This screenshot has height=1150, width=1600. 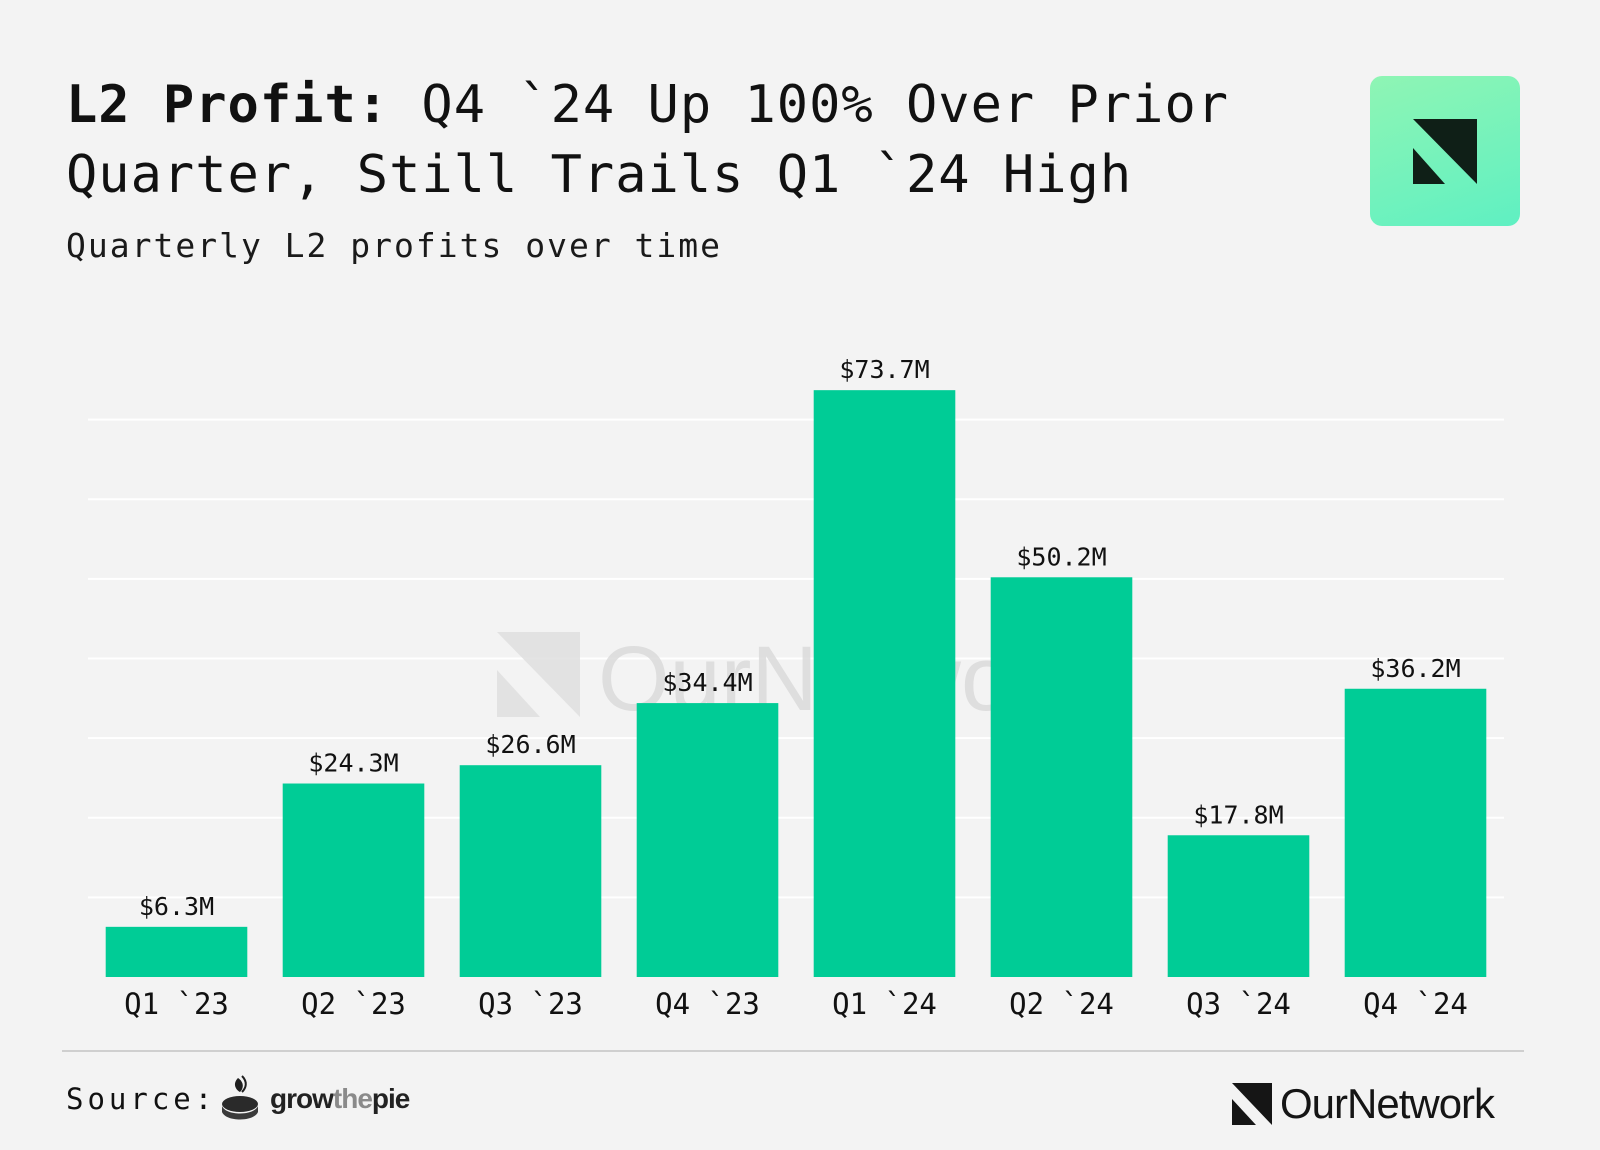 I want to click on ournetwork-logo-icon, so click(x=1252, y=1104).